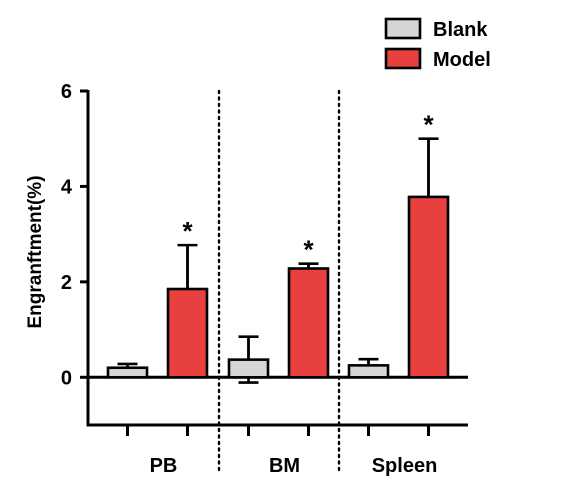 This screenshot has height=499, width=567. Describe the element at coordinates (35, 251) in the screenshot. I see `y-axis-label: Engranftment(%)` at that location.